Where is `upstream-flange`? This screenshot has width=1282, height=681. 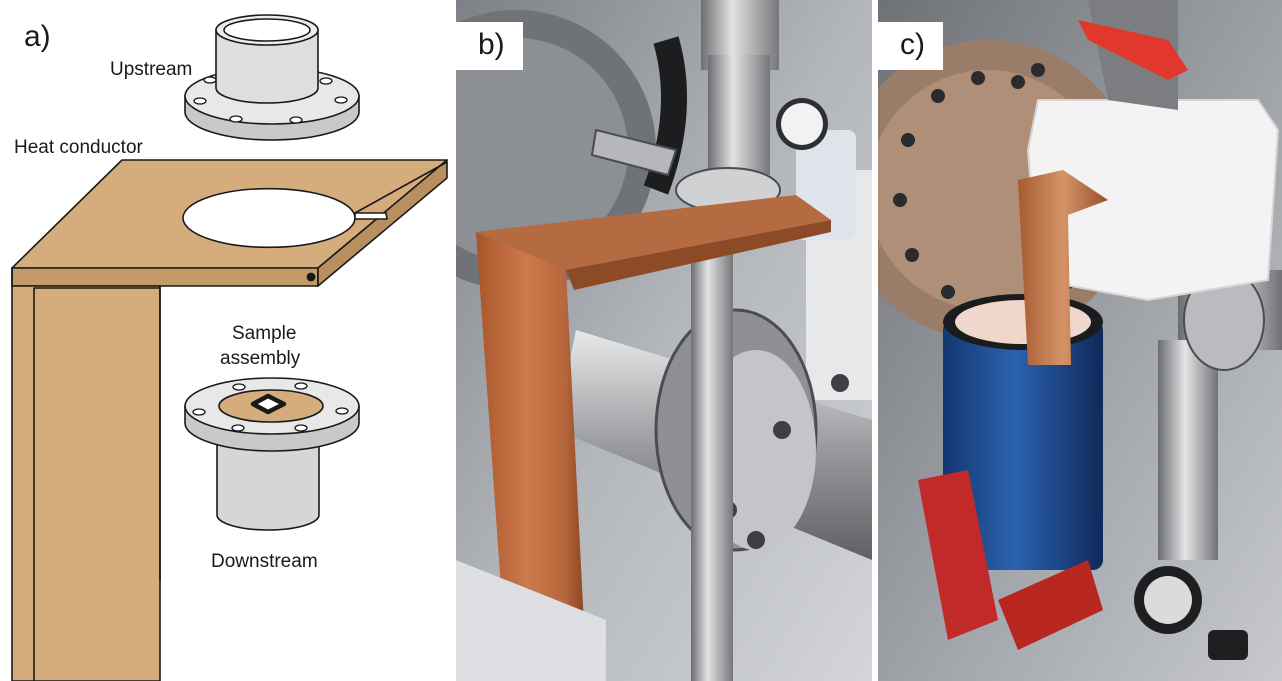
upstream-flange is located at coordinates (272, 77).